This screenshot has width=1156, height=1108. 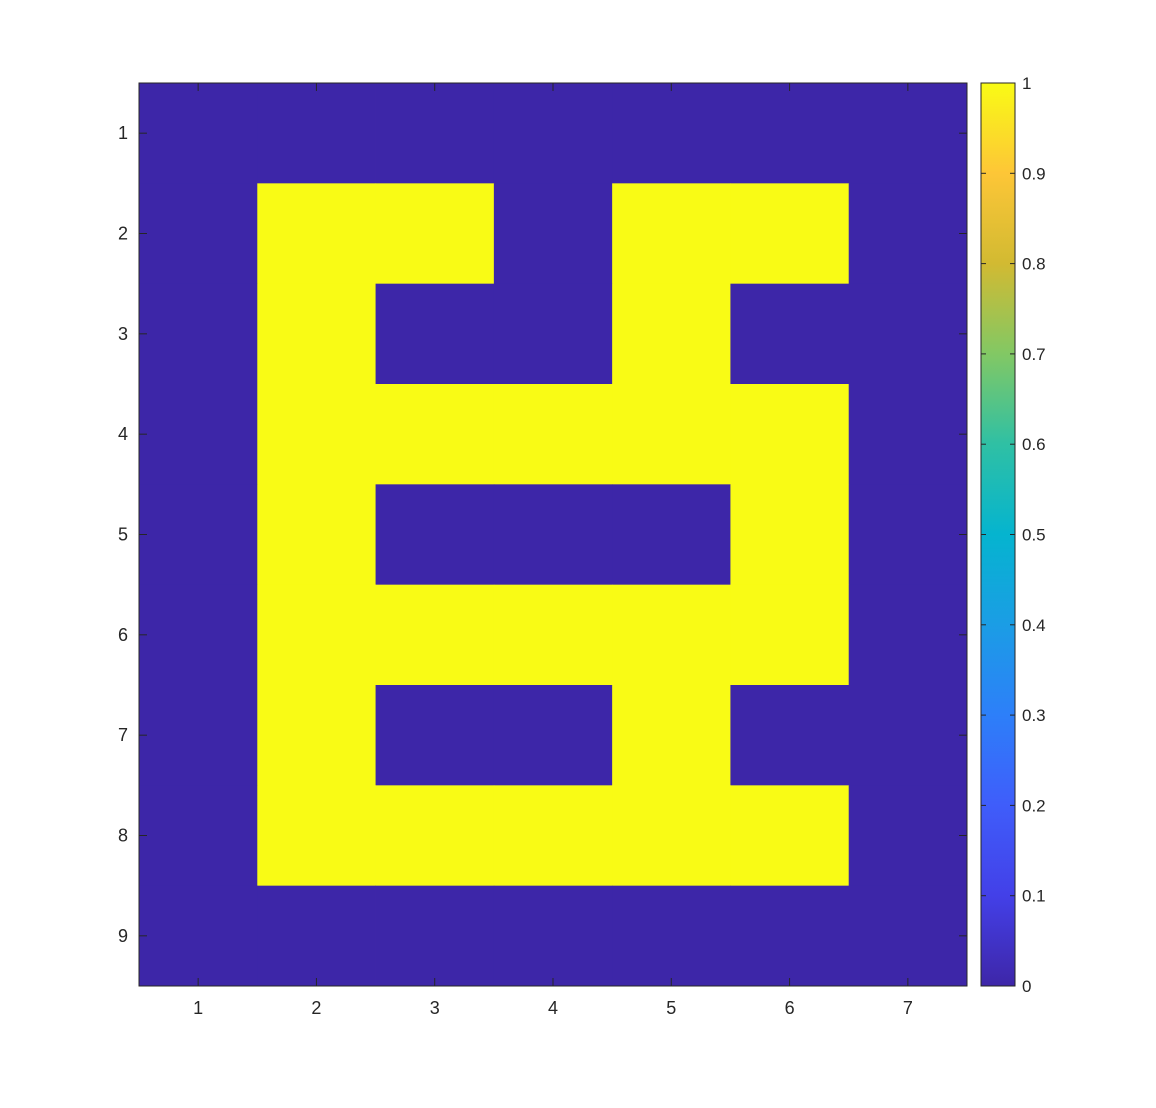 What do you see at coordinates (123, 936) in the screenshot?
I see `y-tick-label: 9` at bounding box center [123, 936].